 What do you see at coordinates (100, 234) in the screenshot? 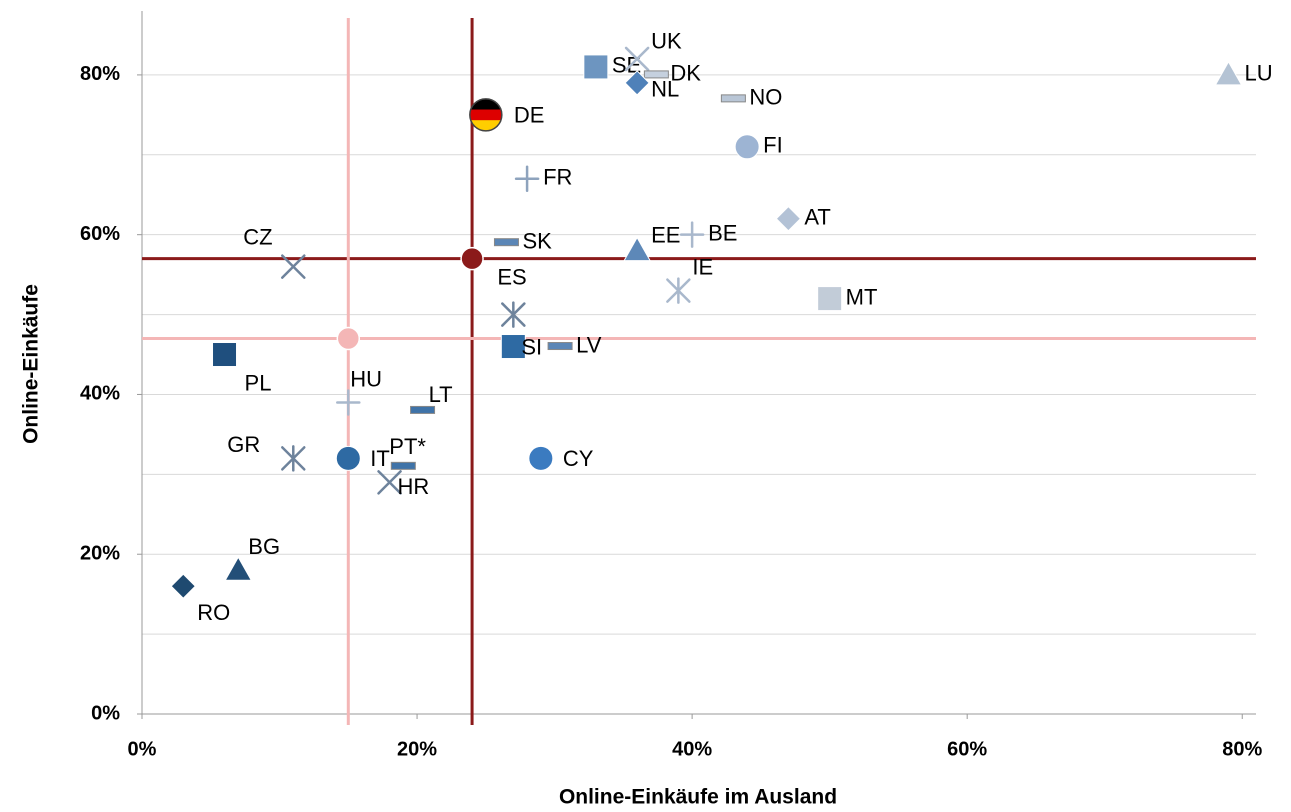
I see `y-tick-label: 60%` at bounding box center [100, 234].